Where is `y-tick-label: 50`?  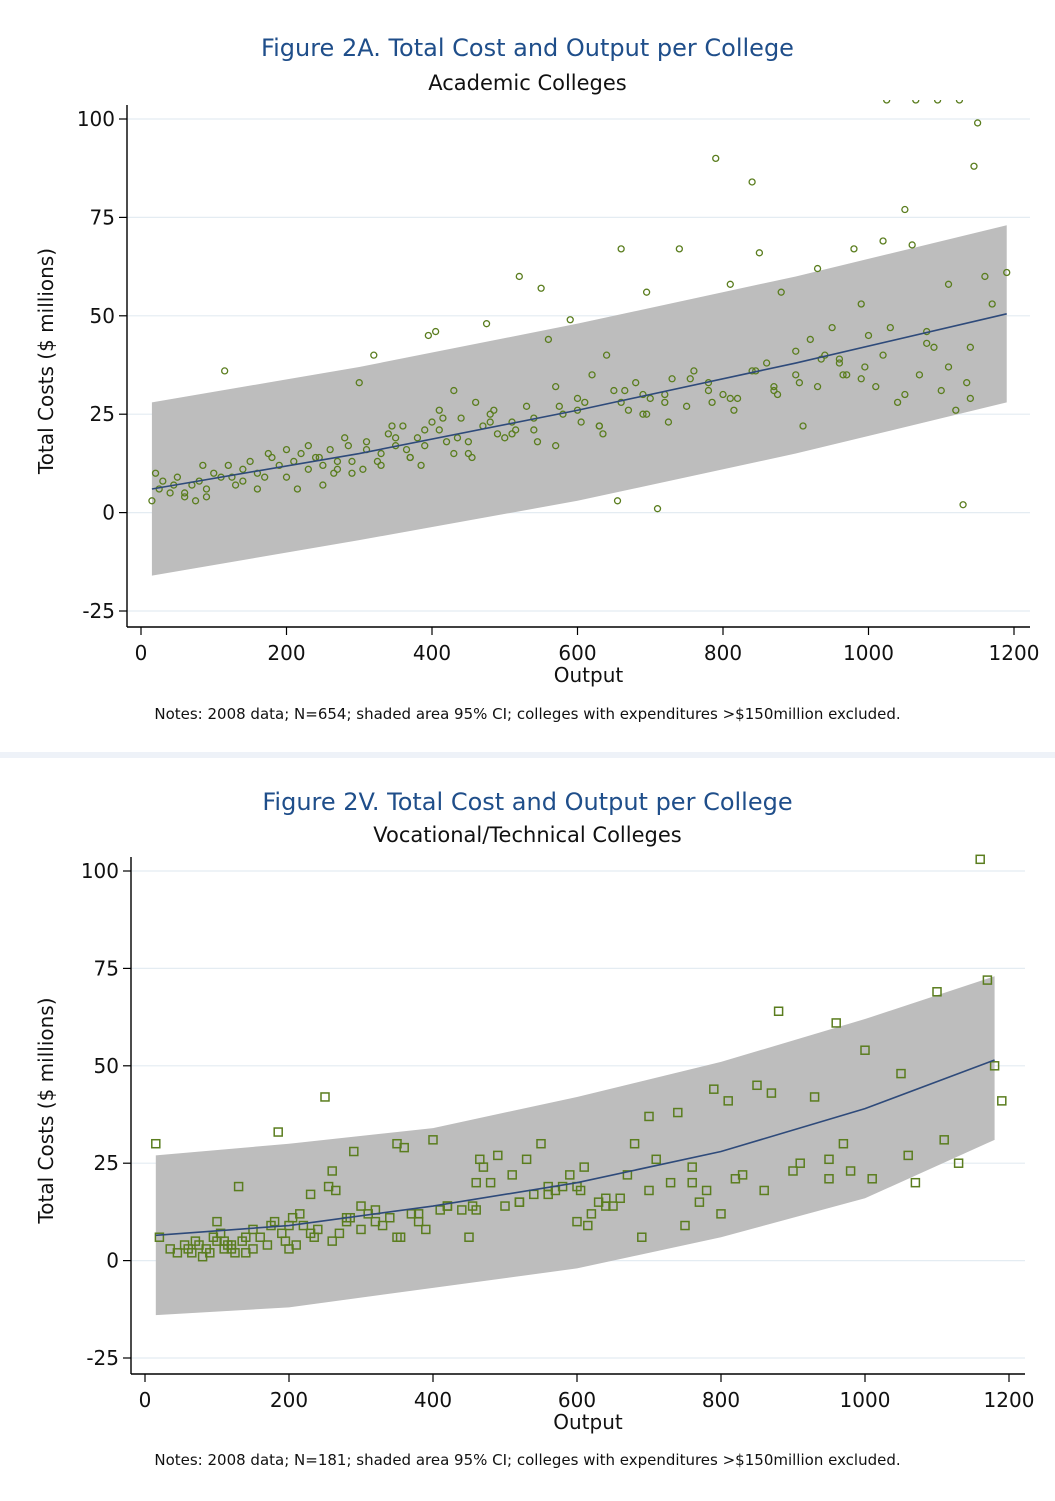 y-tick-label: 50 is located at coordinates (106, 1066).